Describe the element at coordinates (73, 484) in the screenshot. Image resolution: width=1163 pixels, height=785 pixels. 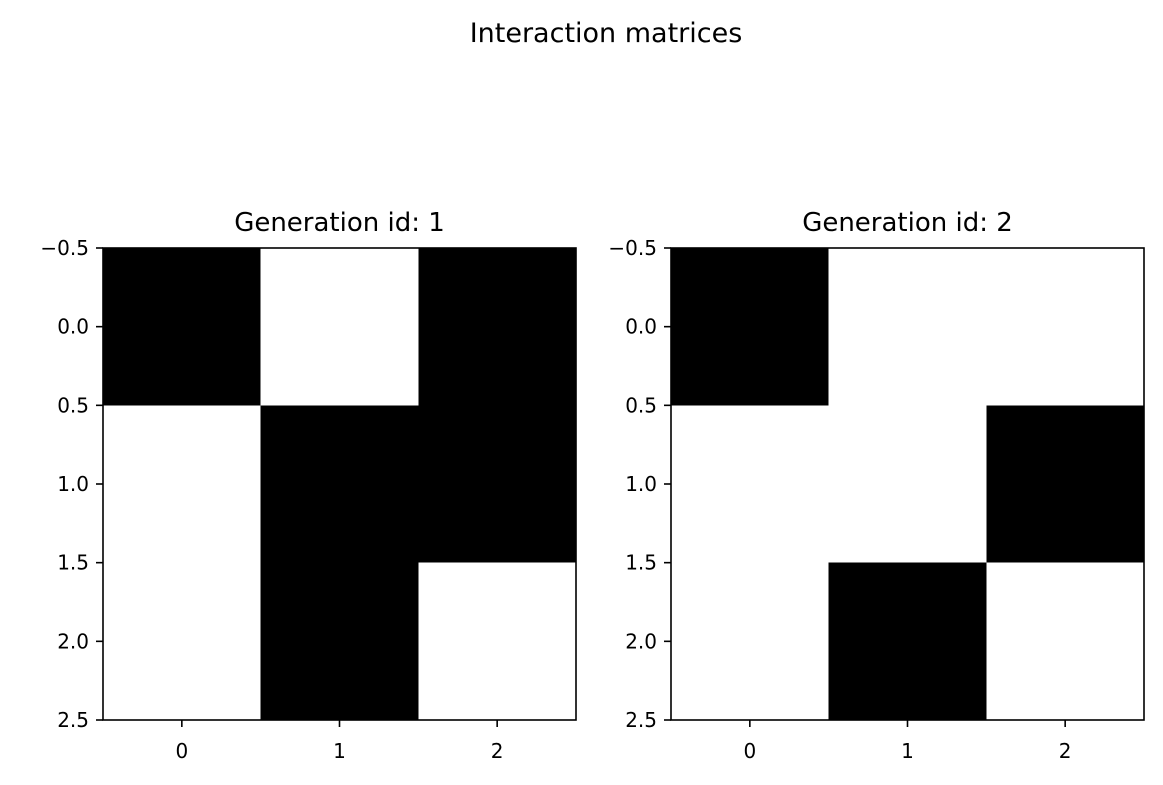
I see `panel-1-y-tick-label: 1.0` at that location.